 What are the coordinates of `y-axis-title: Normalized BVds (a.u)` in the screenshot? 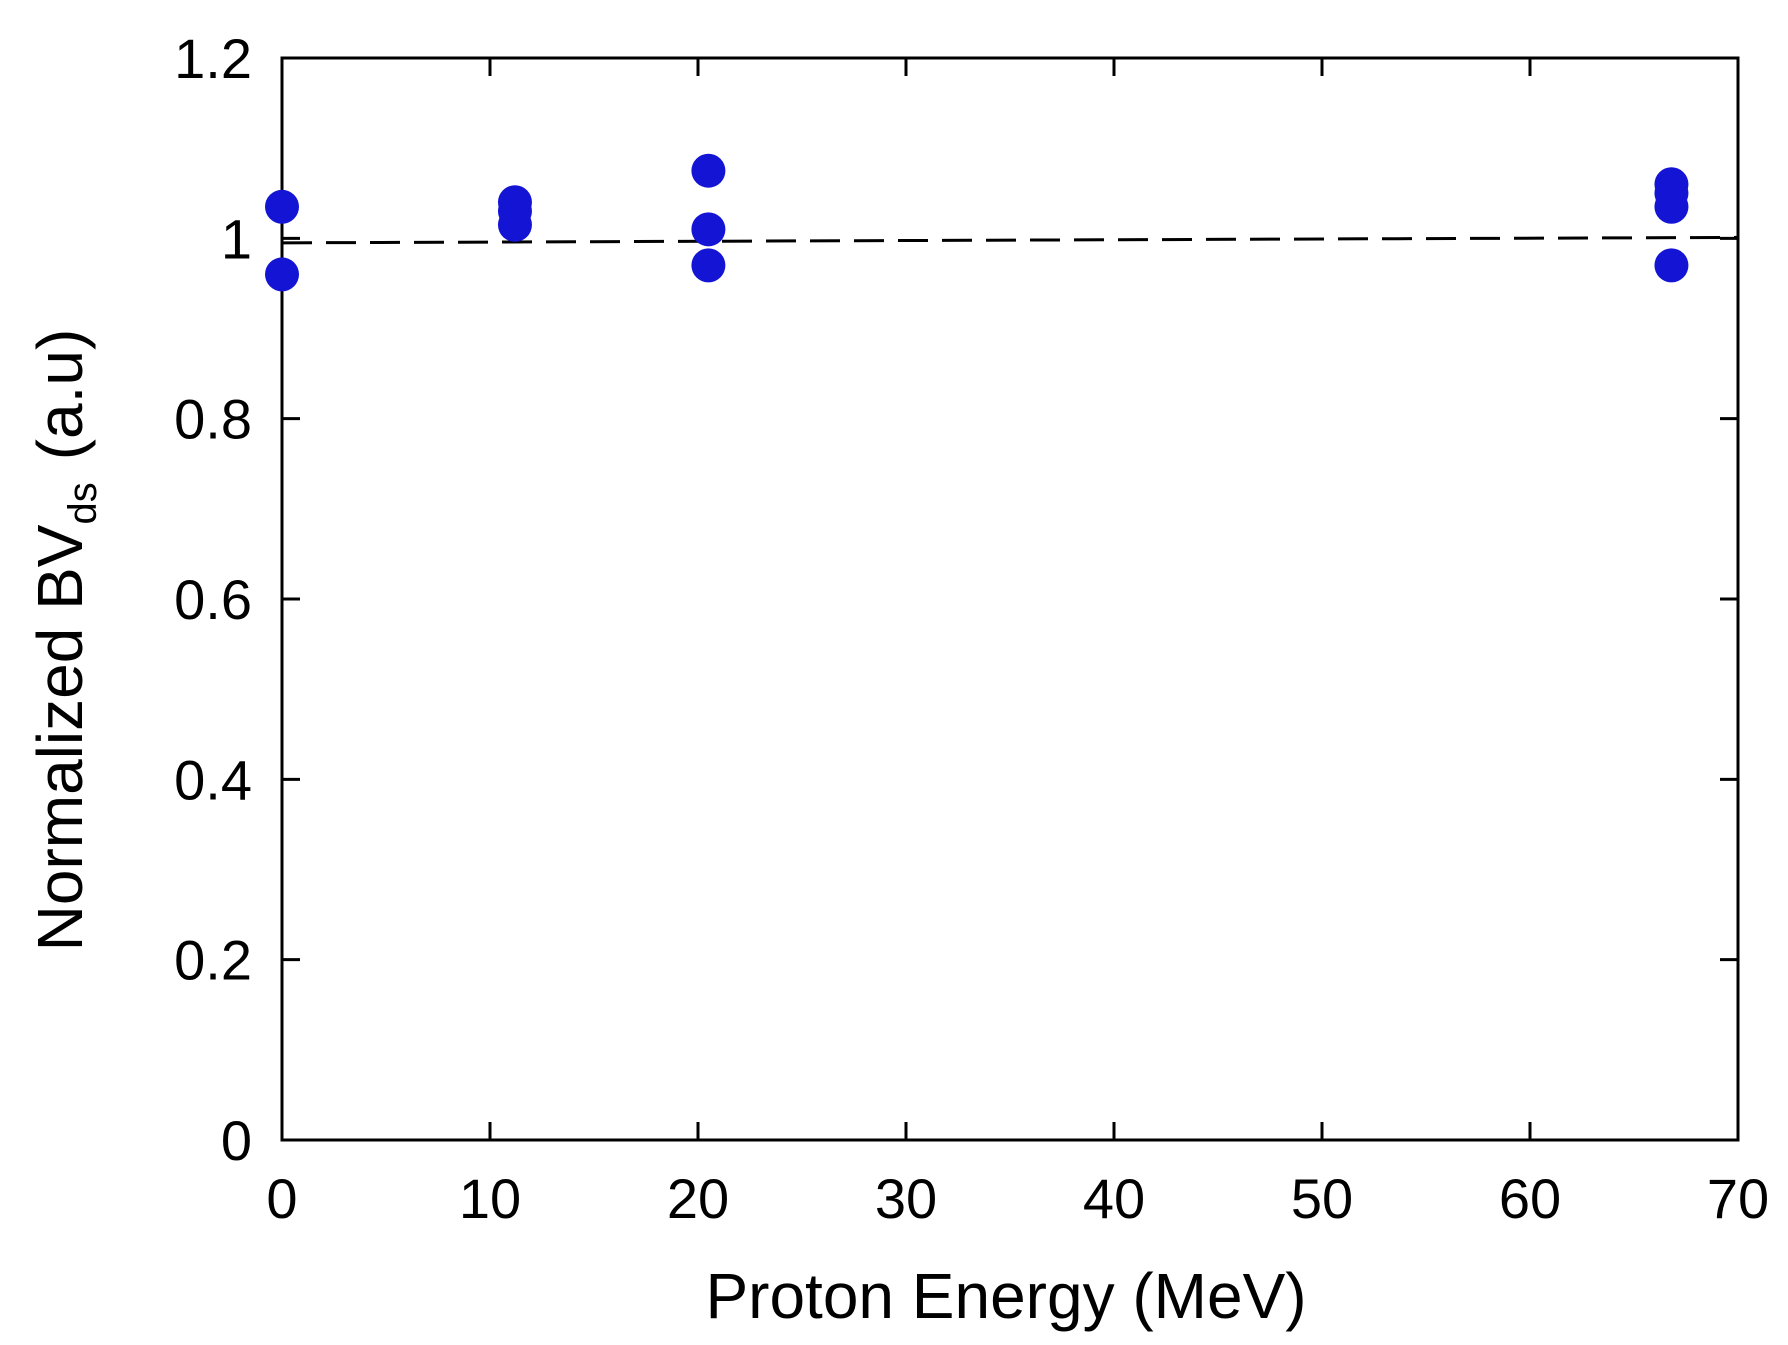 It's located at (64, 640).